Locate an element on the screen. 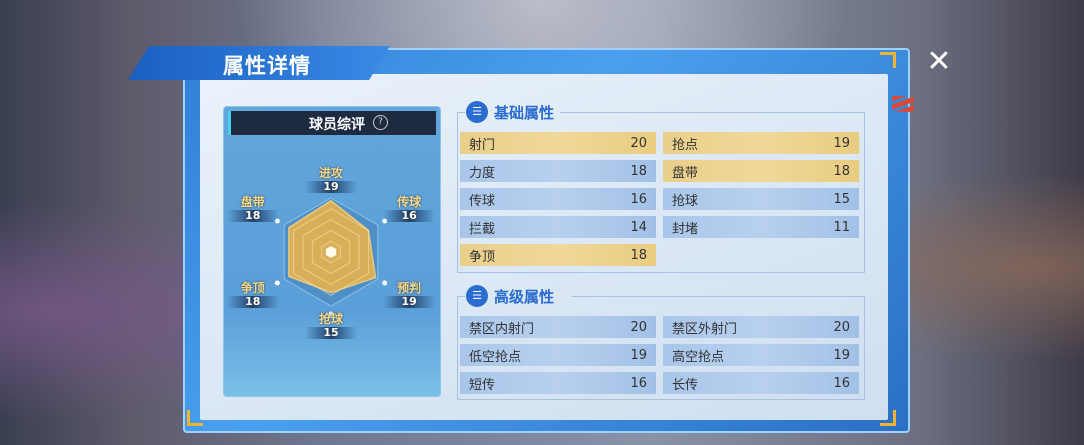  axis-name: 传球 is located at coordinates (409, 202).